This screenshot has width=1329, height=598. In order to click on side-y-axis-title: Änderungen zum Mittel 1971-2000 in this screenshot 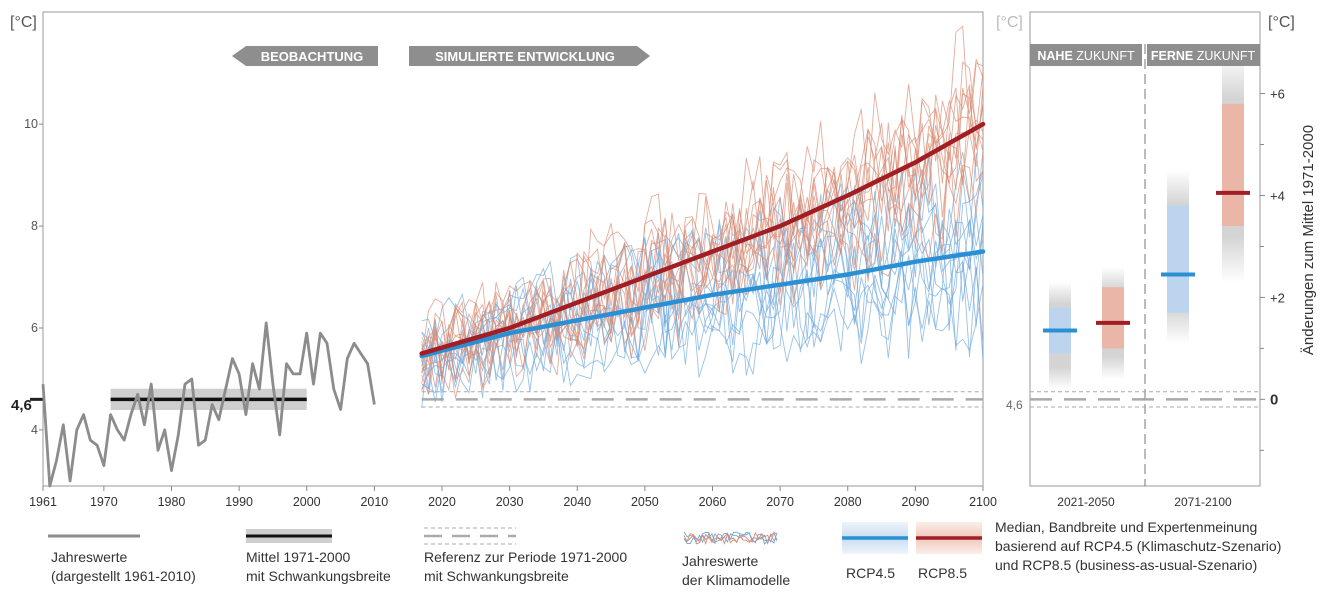, I will do `click(1308, 240)`.